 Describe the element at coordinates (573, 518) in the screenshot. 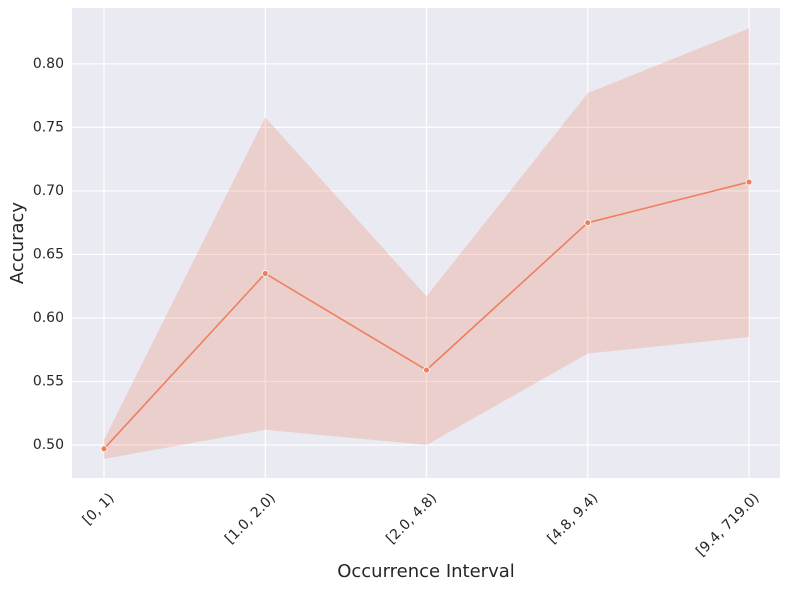

I see `x-tick-label: [4.8, 9.4)` at that location.